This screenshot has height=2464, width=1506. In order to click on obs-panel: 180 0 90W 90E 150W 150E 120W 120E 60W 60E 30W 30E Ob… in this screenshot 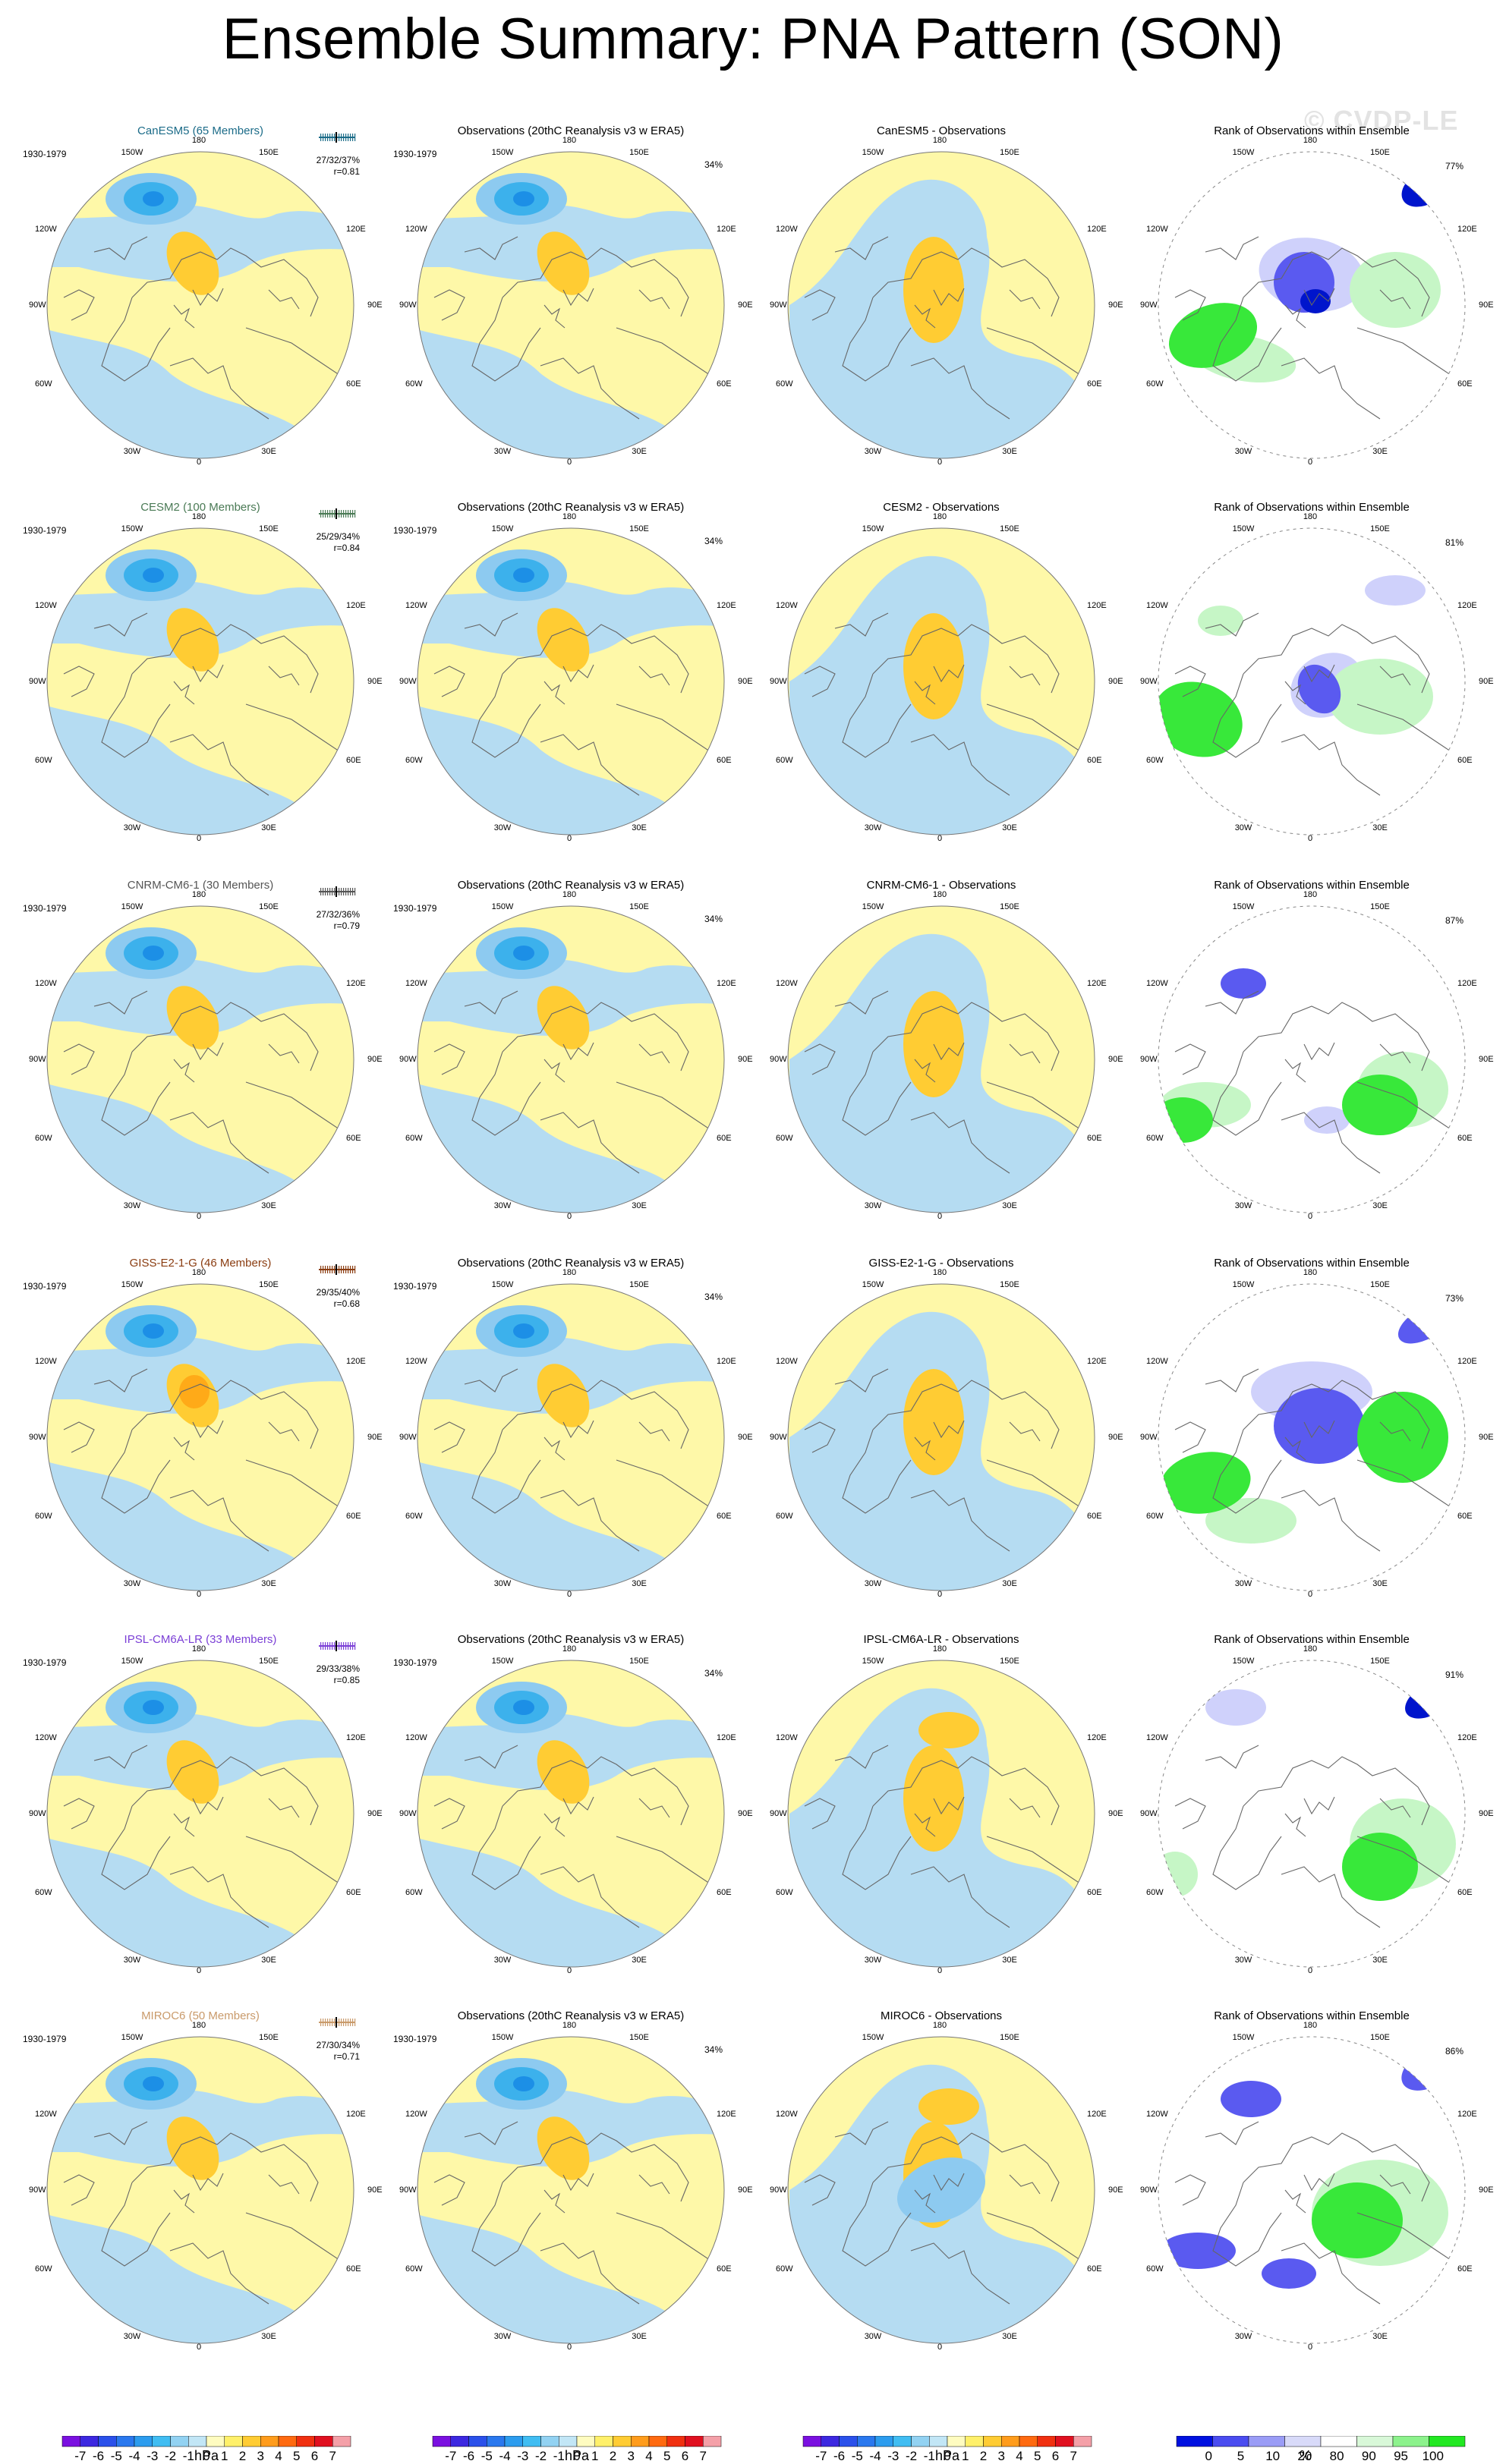, I will do `click(571, 1437)`.